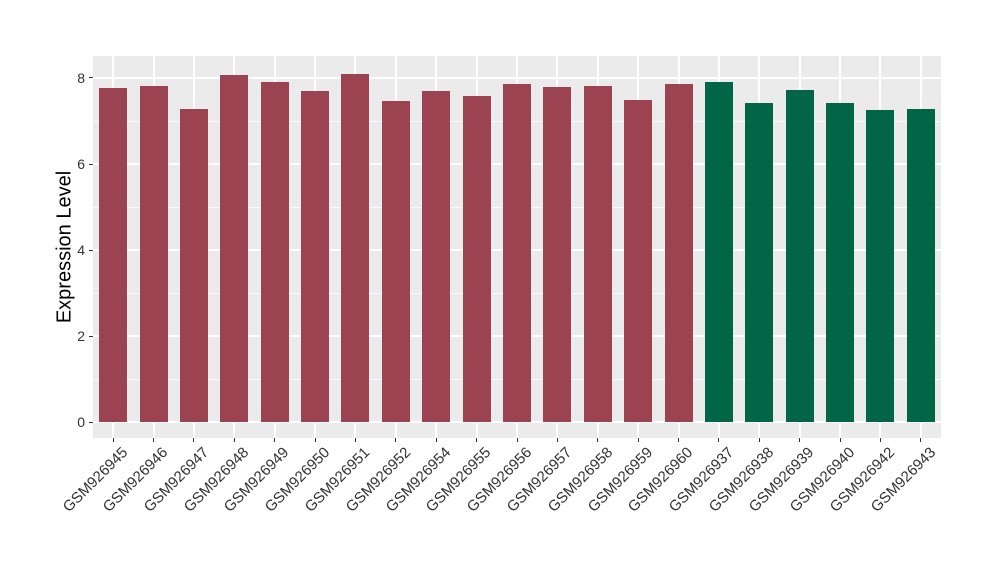 This screenshot has width=1000, height=580. What do you see at coordinates (395, 262) in the screenshot?
I see `bar-GSM926952` at bounding box center [395, 262].